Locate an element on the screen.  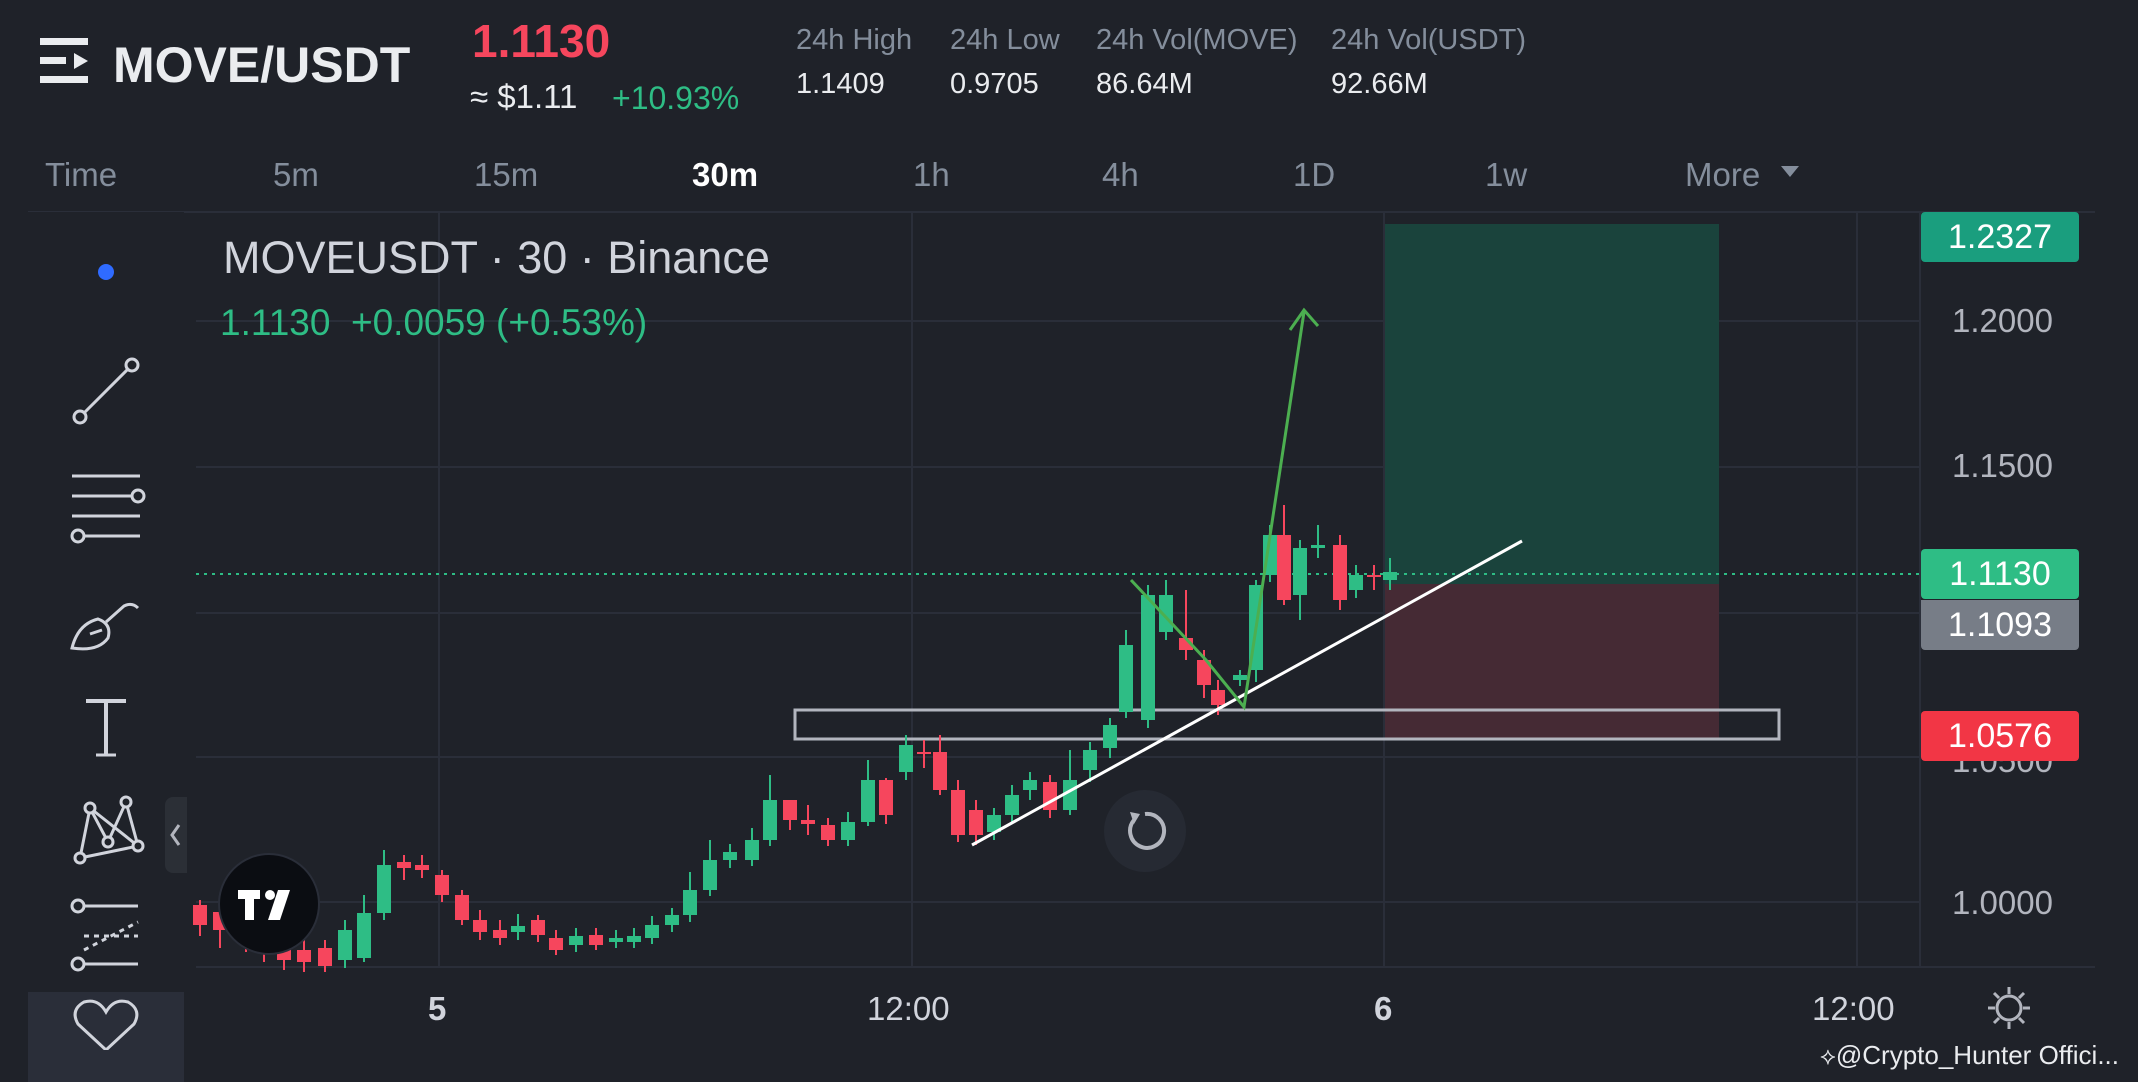
tab-1d: 1D is located at coordinates (1314, 174).